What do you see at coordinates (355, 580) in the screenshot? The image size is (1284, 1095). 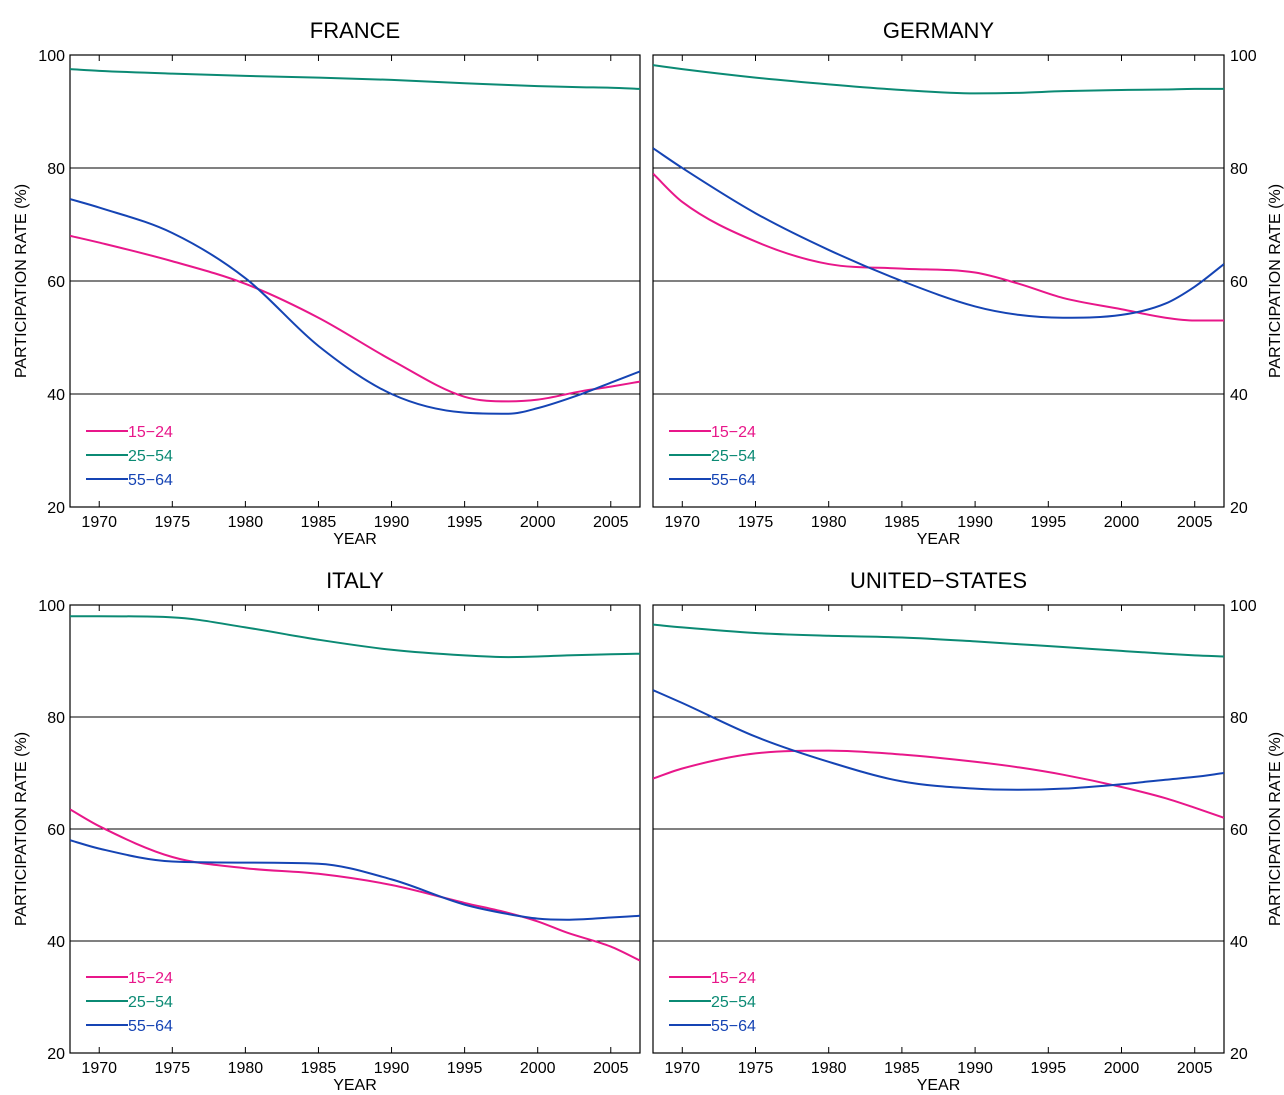 I see `chart-title: ITALY` at bounding box center [355, 580].